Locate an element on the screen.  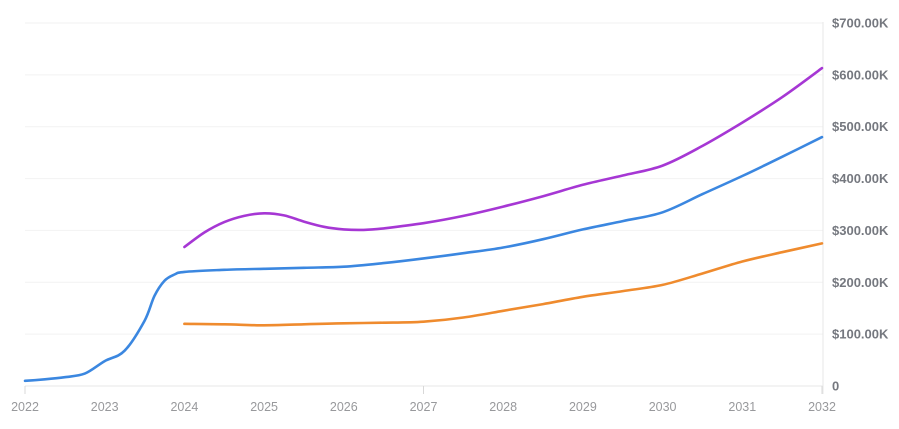
x-axis-label: 2030 is located at coordinates (663, 407).